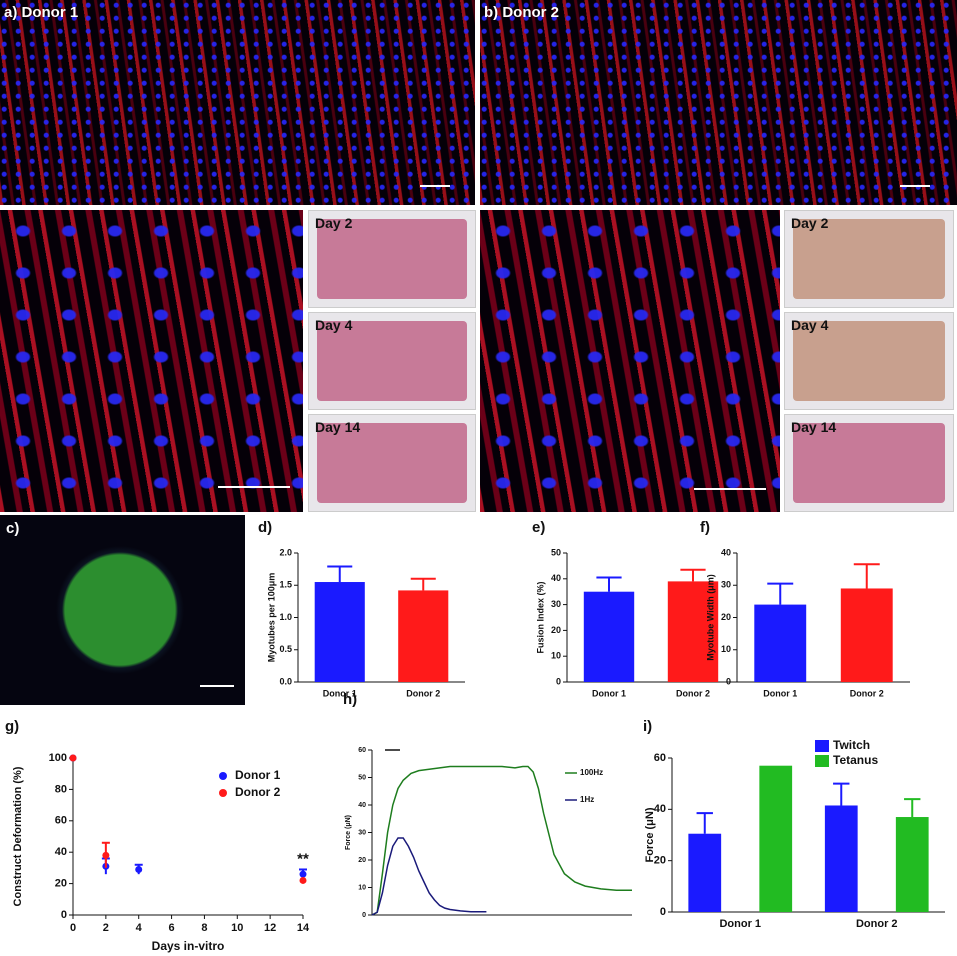 The image size is (957, 956). What do you see at coordinates (869, 361) in the screenshot?
I see `culture-well: Day 4` at bounding box center [869, 361].